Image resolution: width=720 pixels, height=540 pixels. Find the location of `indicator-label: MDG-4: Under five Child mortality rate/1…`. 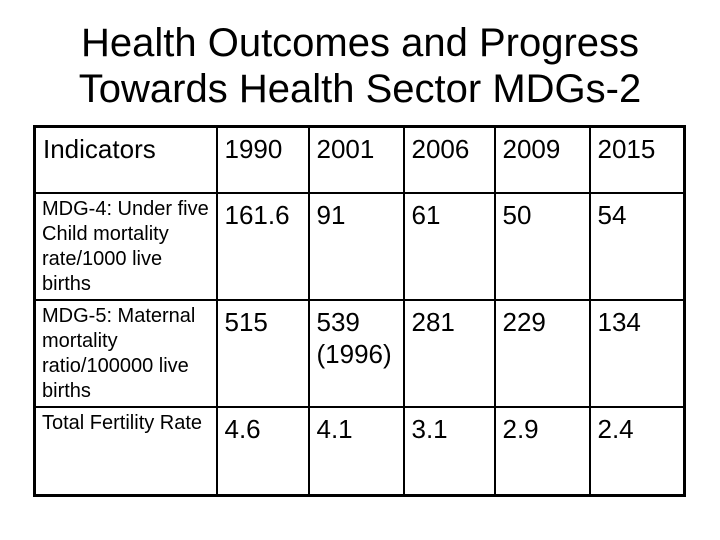

indicator-label: MDG-4: Under five Child mortality rate/1… is located at coordinates (125, 246).